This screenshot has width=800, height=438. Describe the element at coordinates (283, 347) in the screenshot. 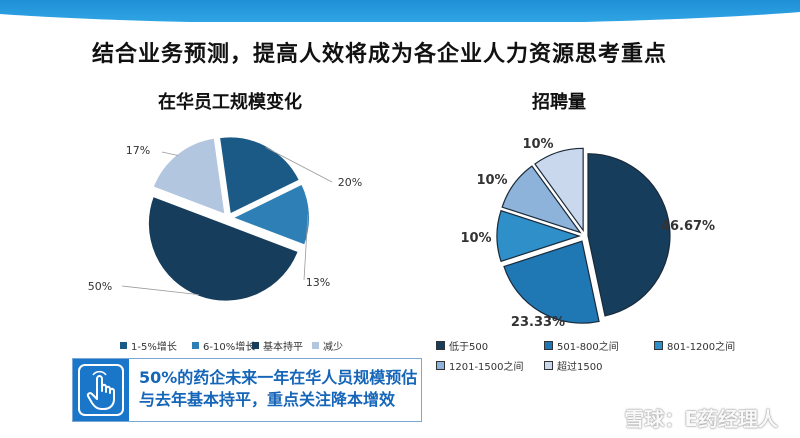

I see `chart1-legend-label-2: 基本持平` at that location.